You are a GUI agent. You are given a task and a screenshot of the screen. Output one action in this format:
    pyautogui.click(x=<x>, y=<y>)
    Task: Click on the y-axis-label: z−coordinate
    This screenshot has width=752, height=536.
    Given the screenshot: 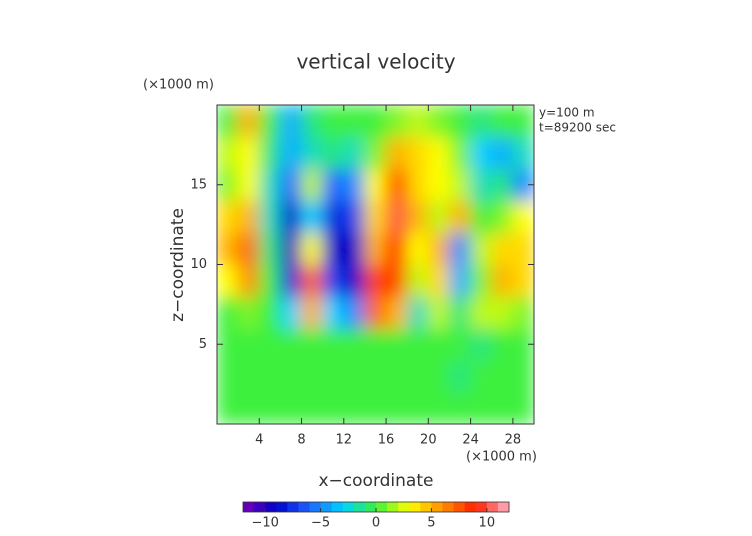 What is the action you would take?
    pyautogui.click(x=178, y=265)
    